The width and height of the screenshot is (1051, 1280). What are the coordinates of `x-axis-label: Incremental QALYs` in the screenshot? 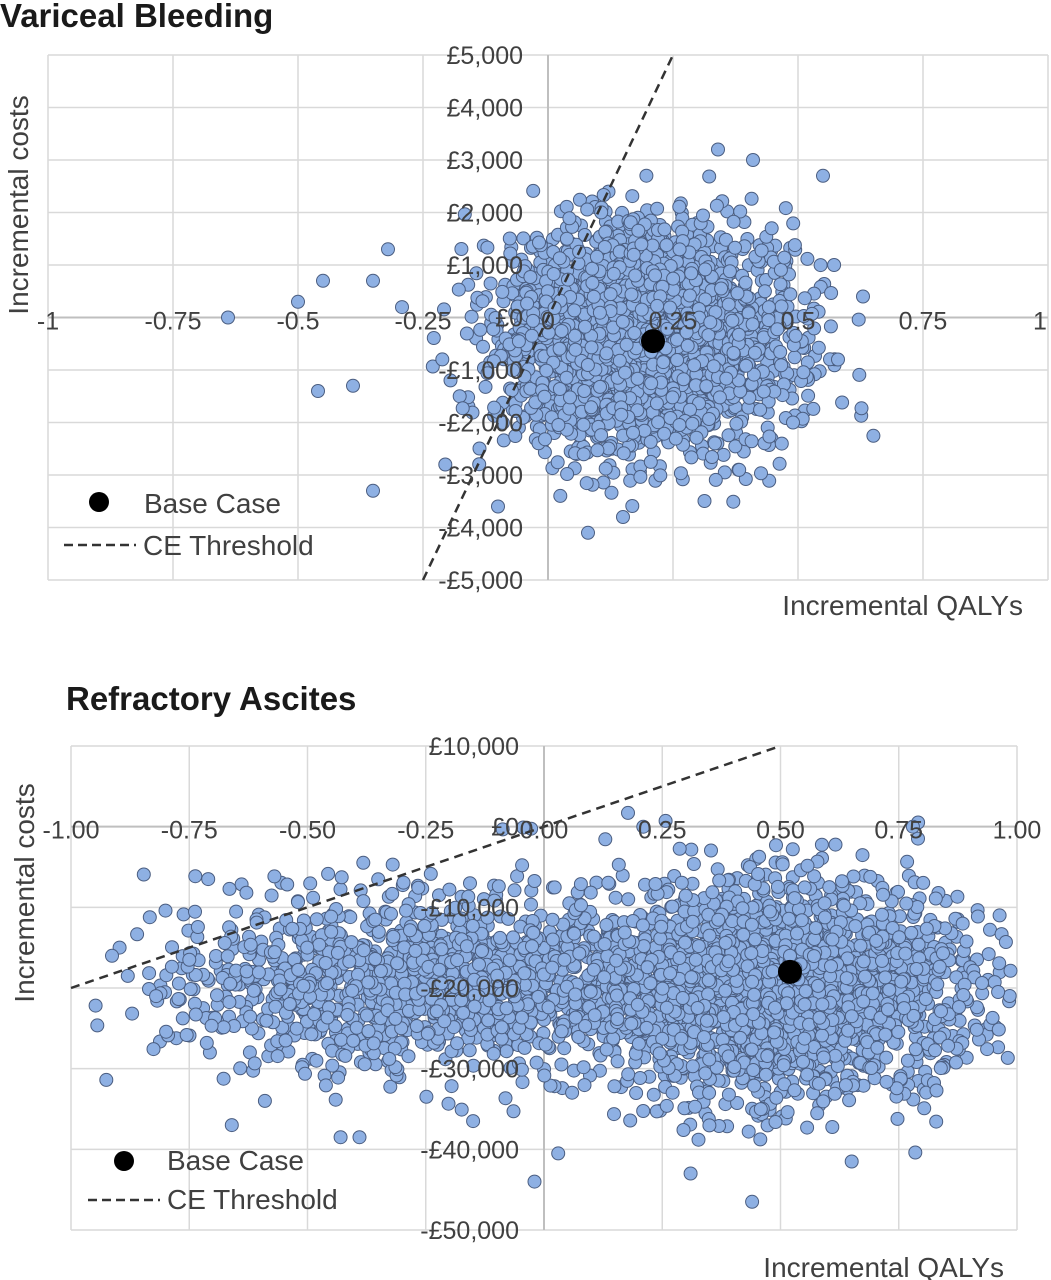 It's located at (902, 605).